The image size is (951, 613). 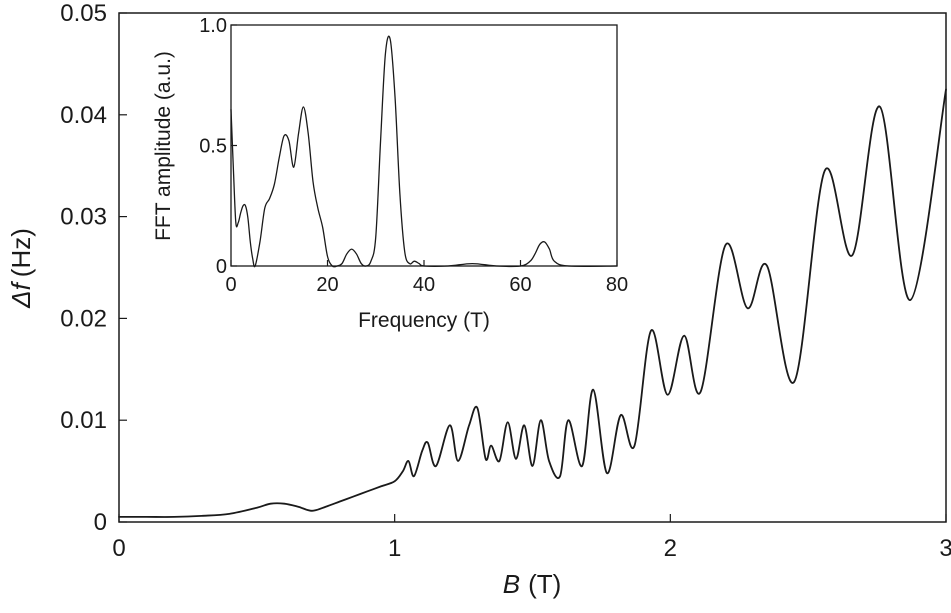 I want to click on main-x-axis-title: B (T), so click(x=532, y=584).